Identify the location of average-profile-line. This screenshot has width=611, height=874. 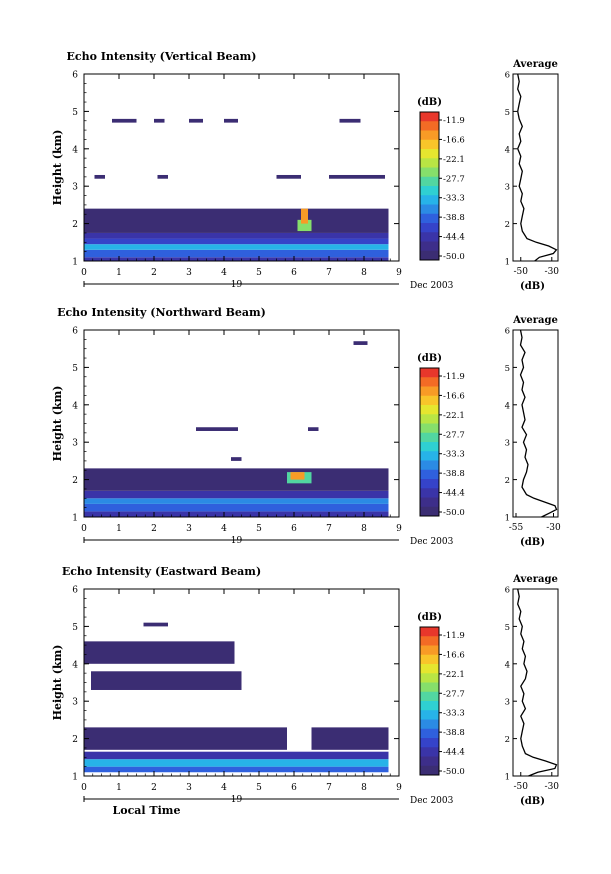
(537, 682).